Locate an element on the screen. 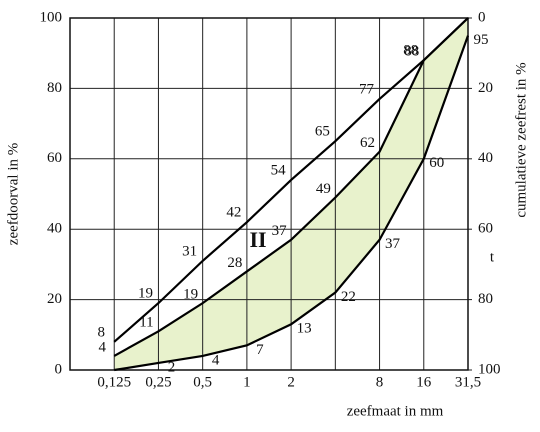 This screenshot has height=432, width=540. x-tick-label: 1 is located at coordinates (247, 382).